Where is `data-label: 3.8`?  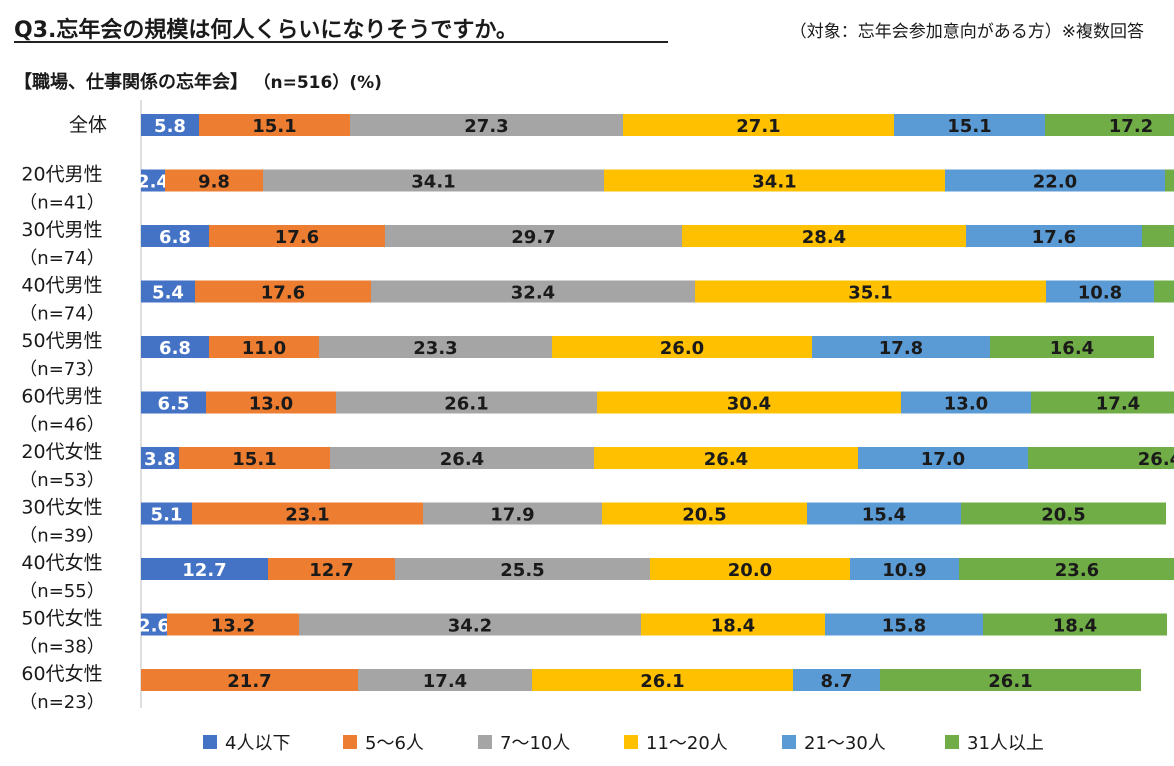
data-label: 3.8 is located at coordinates (160, 459).